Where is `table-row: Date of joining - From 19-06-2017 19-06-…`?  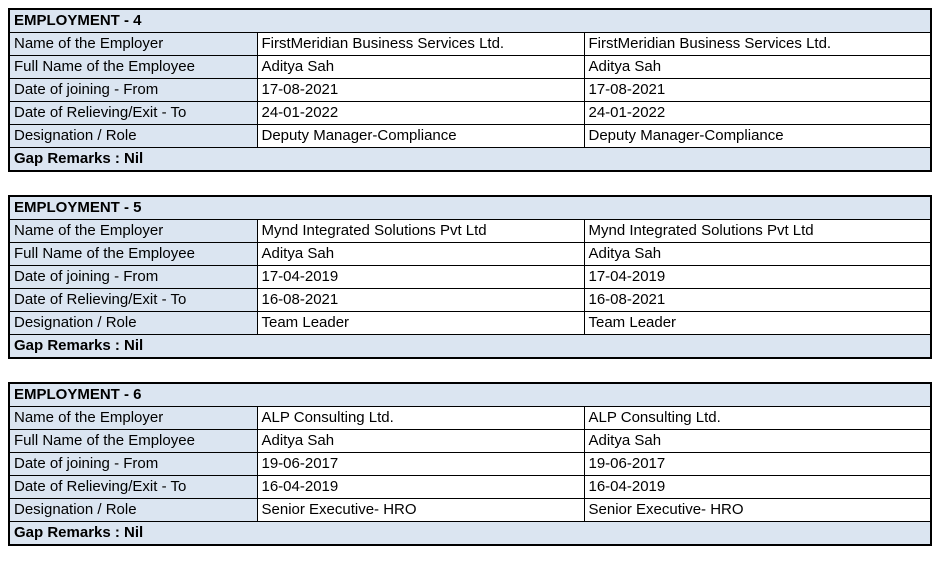
table-row: Date of joining - From 19-06-2017 19-06-… is located at coordinates (470, 464).